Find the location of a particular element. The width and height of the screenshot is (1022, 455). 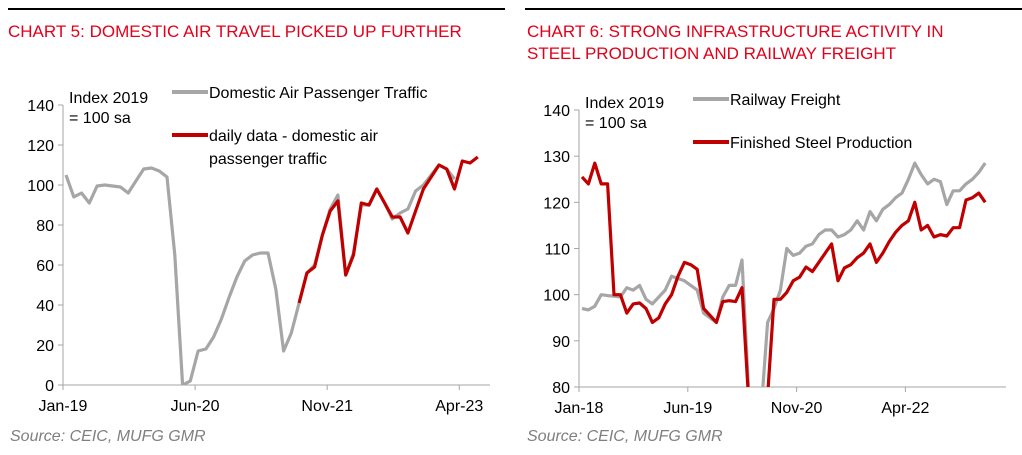

title-rule-left is located at coordinates (256, 9).